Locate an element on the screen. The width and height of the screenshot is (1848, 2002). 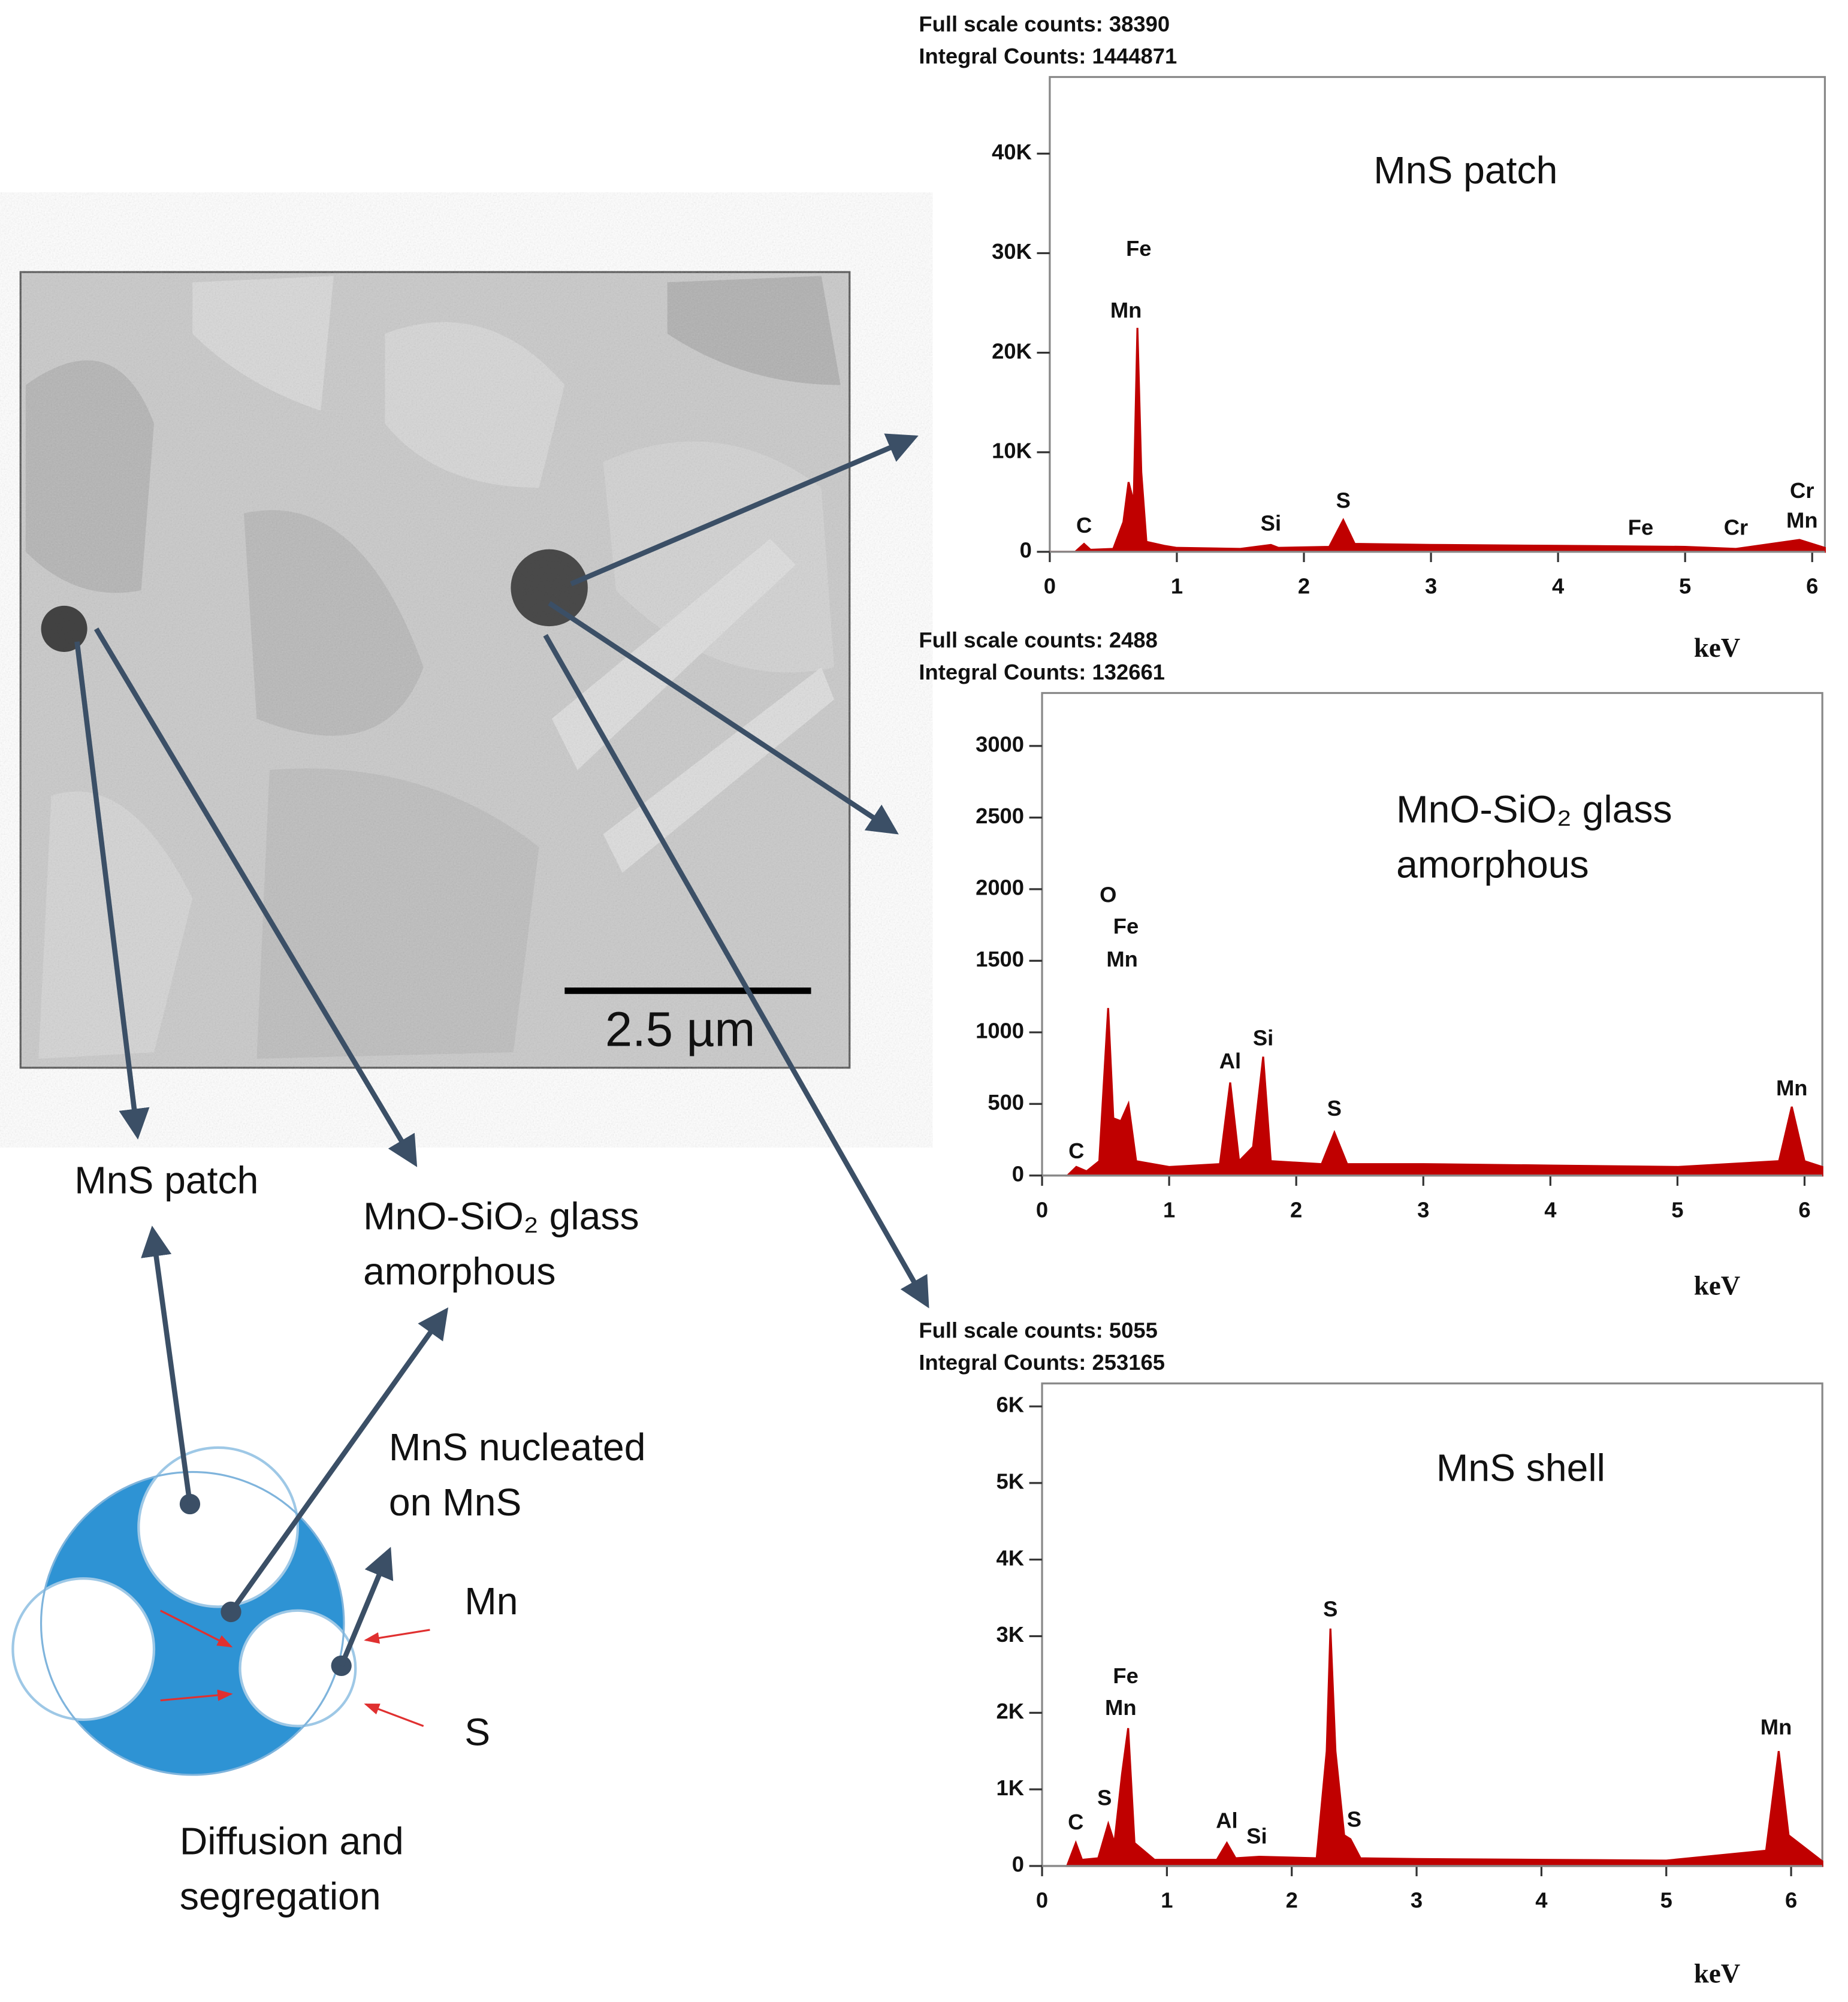
label: Mn is located at coordinates (491, 1601).